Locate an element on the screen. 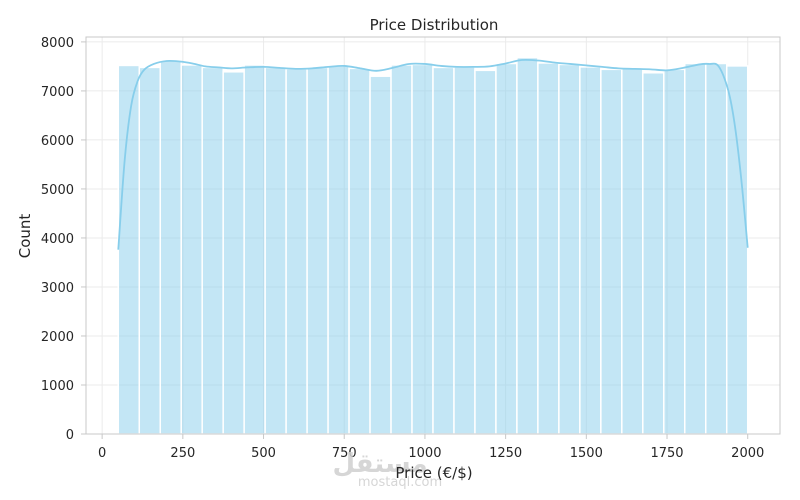 The width and height of the screenshot is (800, 500). chart-title: Price Distribution is located at coordinates (434, 25).